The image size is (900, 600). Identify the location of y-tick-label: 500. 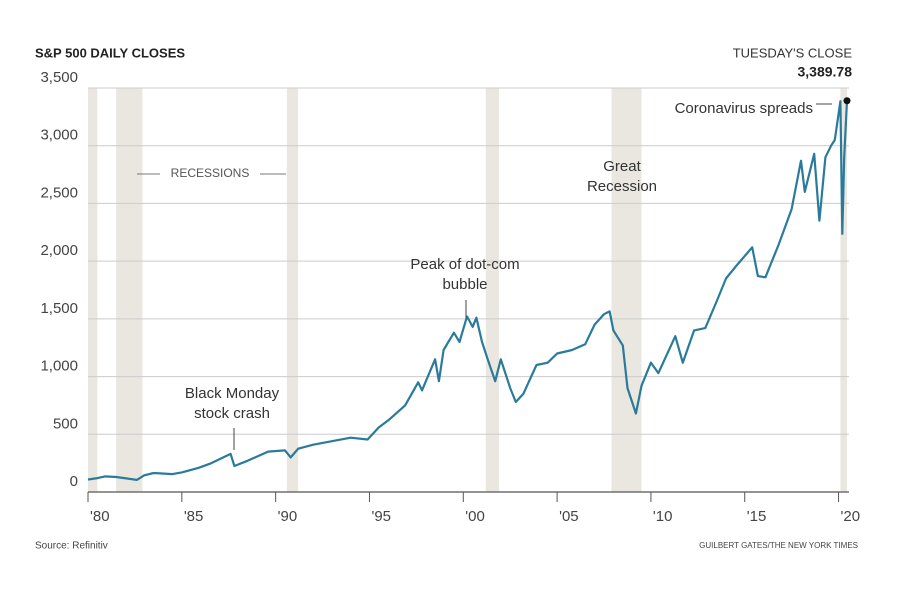
(65, 423).